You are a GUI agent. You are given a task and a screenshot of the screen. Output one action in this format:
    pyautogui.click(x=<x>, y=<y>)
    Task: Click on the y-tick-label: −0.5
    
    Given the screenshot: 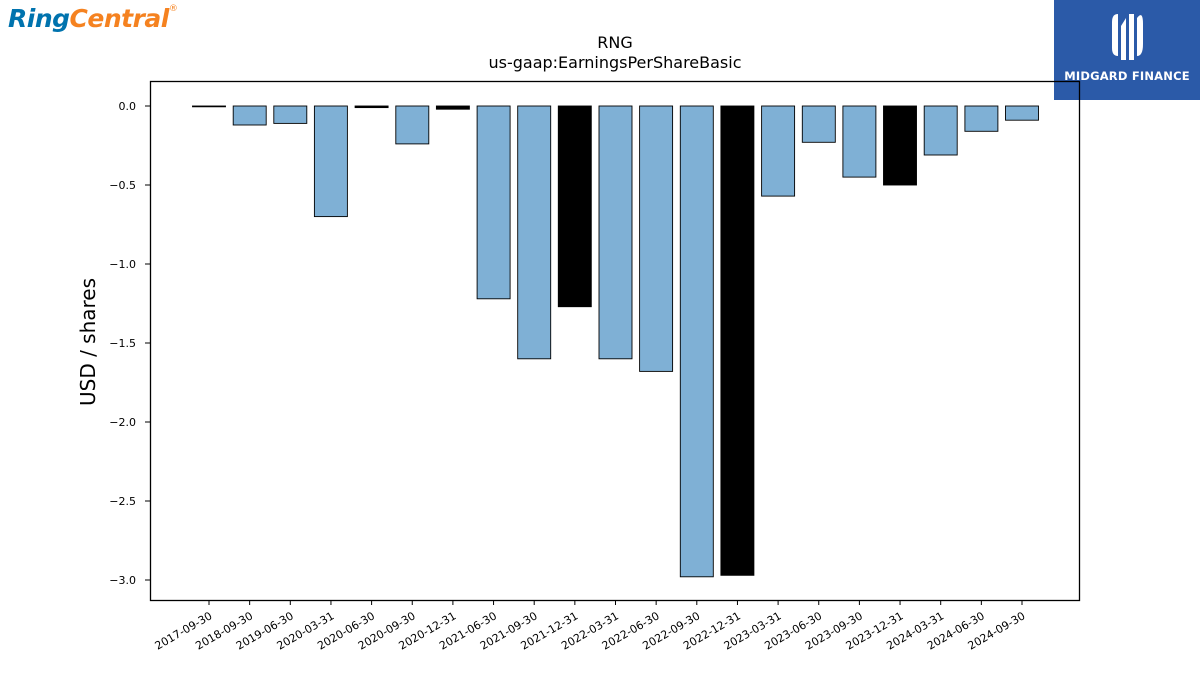 What is the action you would take?
    pyautogui.click(x=122, y=185)
    